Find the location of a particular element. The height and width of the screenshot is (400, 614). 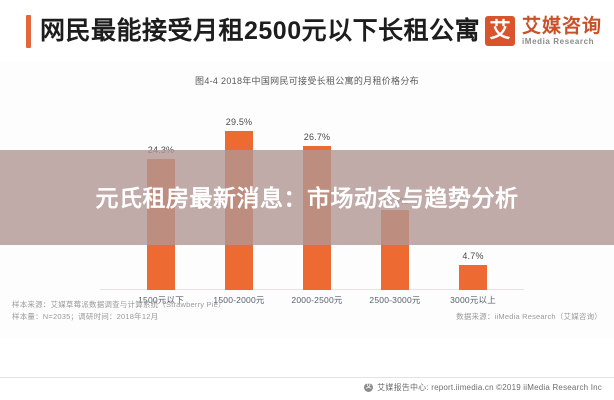

brand-name-cn: 艾媒咨询 is located at coordinates (561, 26).